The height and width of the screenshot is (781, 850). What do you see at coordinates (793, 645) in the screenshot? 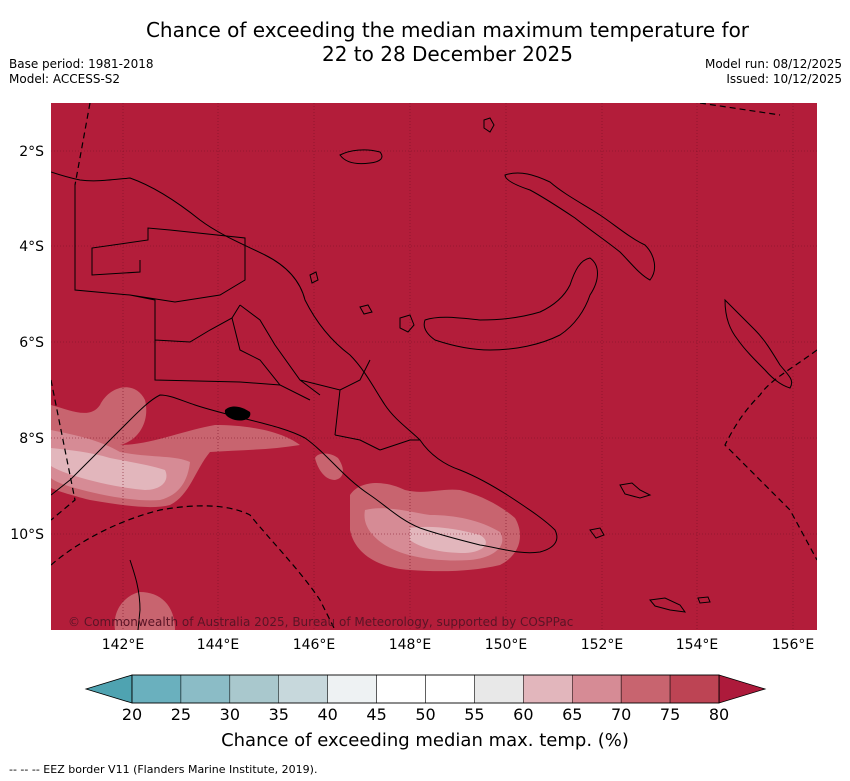
I see `lon-label-156e: 156°E` at bounding box center [793, 645].